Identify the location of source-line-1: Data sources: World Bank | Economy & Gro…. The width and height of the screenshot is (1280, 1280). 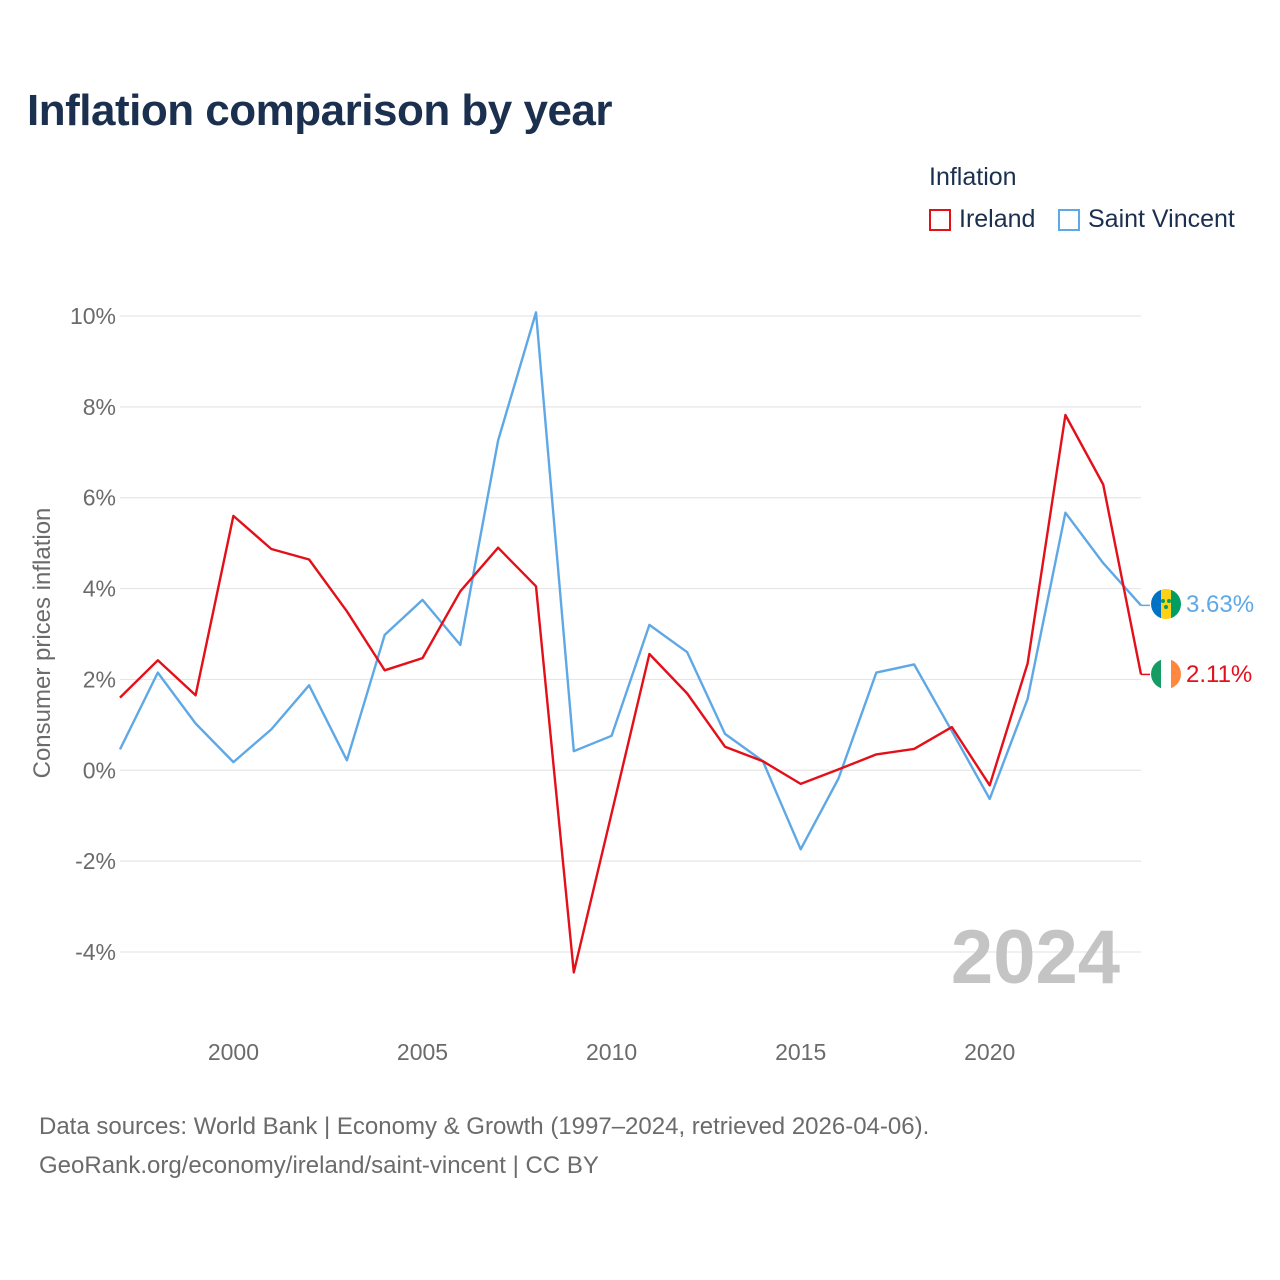
(484, 1126).